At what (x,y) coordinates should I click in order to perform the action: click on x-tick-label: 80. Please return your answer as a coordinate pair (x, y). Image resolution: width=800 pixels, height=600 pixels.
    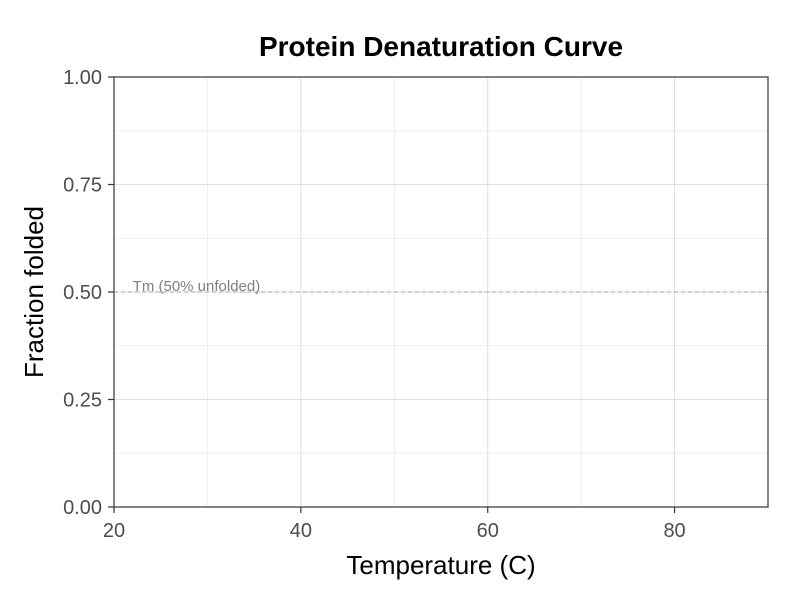
    Looking at the image, I should click on (674, 531).